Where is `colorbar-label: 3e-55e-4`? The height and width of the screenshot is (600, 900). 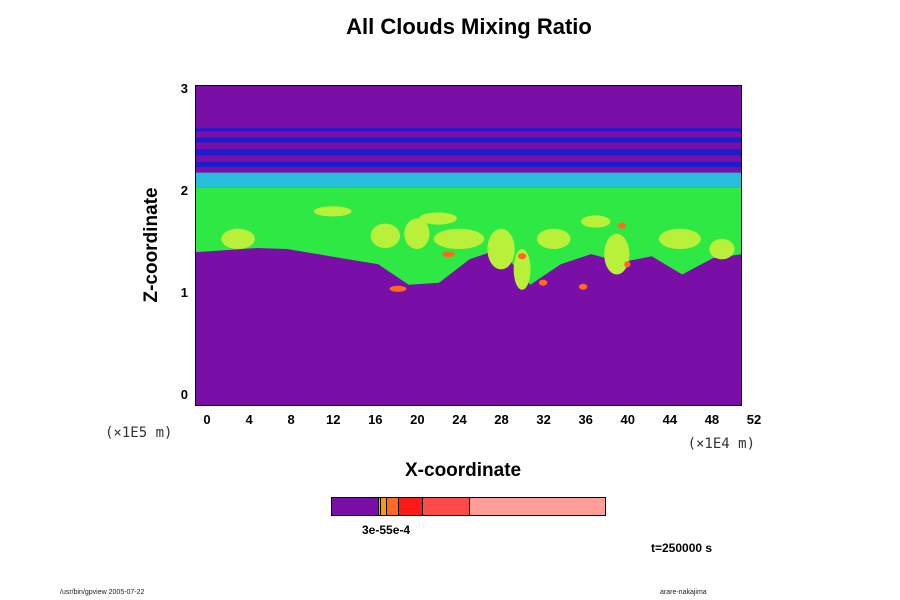
colorbar-label: 3e-55e-4 is located at coordinates (386, 530).